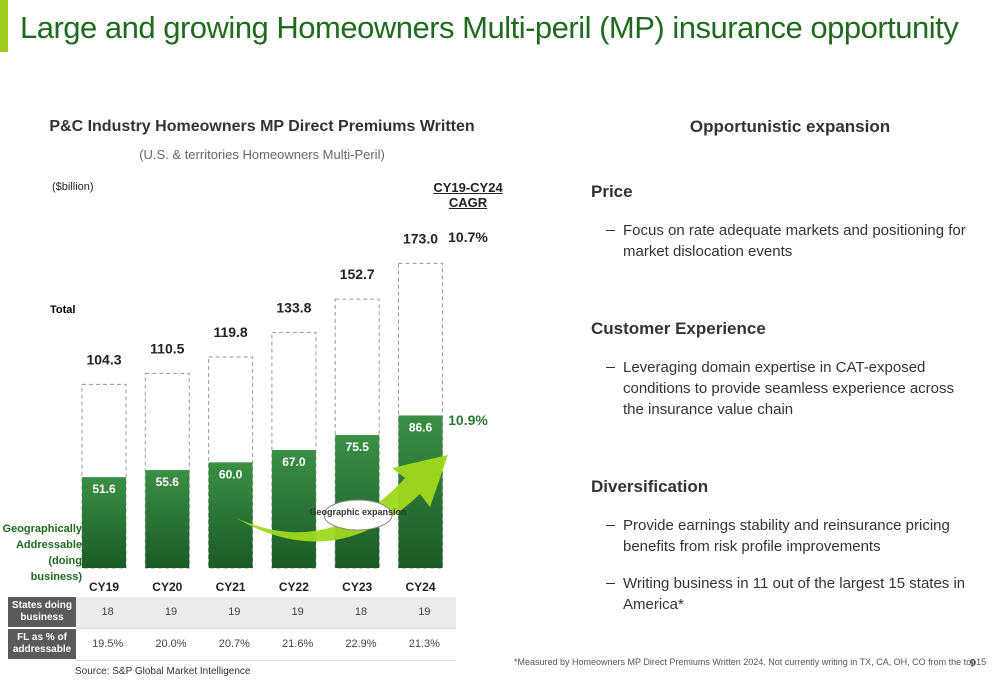 The width and height of the screenshot is (1000, 685). I want to click on table-cell: 19.5%, so click(108, 644).